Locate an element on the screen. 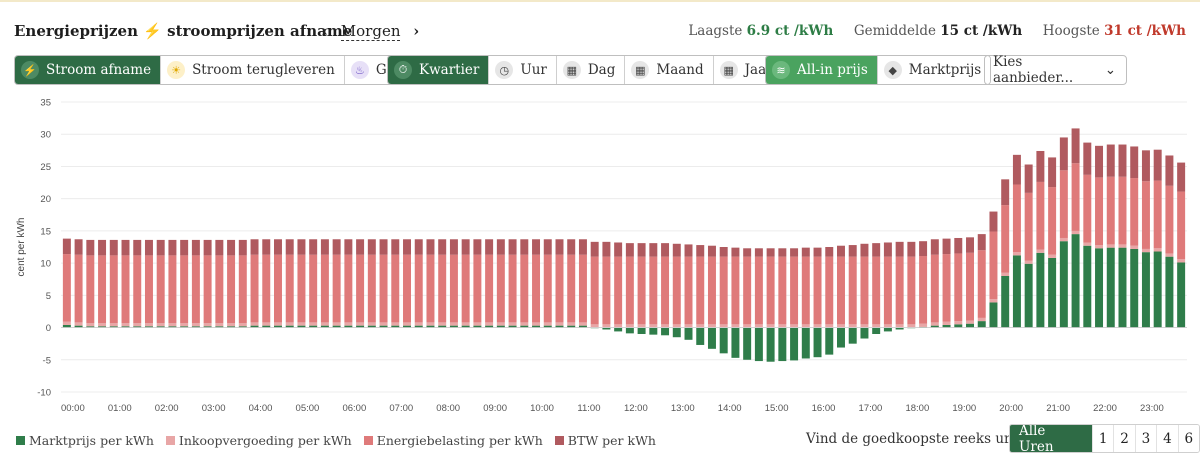  tab-label: Uur is located at coordinates (533, 70).